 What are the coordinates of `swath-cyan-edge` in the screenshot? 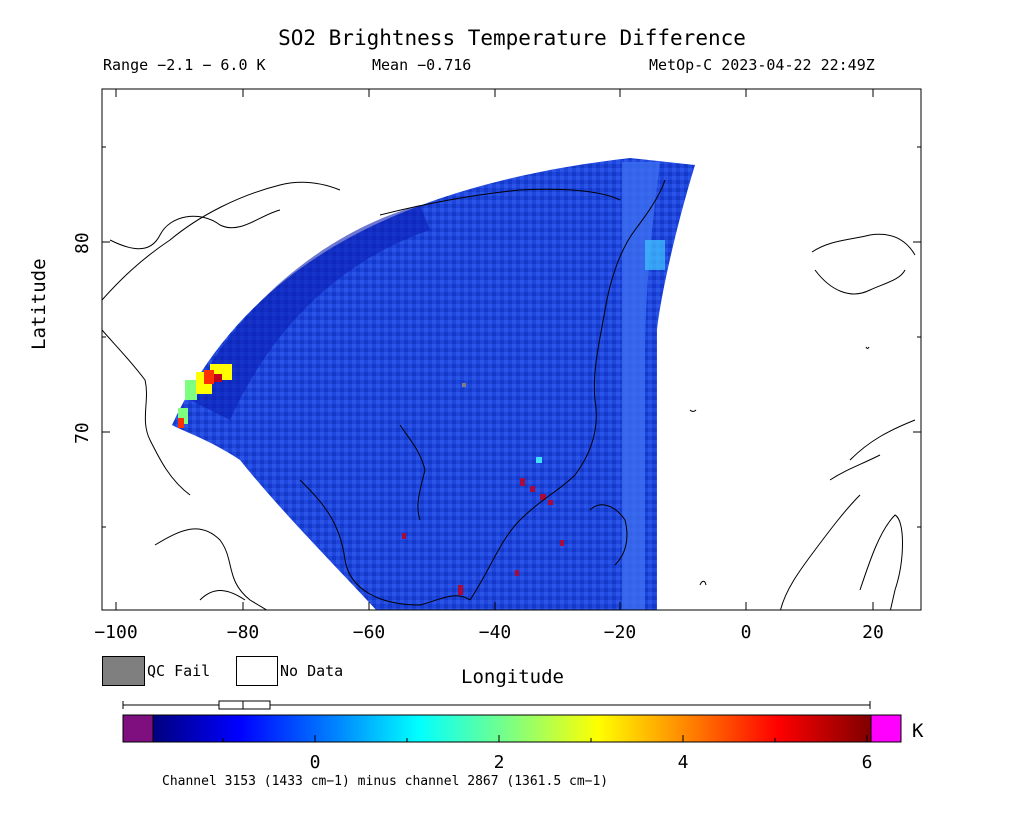 It's located at (655, 255).